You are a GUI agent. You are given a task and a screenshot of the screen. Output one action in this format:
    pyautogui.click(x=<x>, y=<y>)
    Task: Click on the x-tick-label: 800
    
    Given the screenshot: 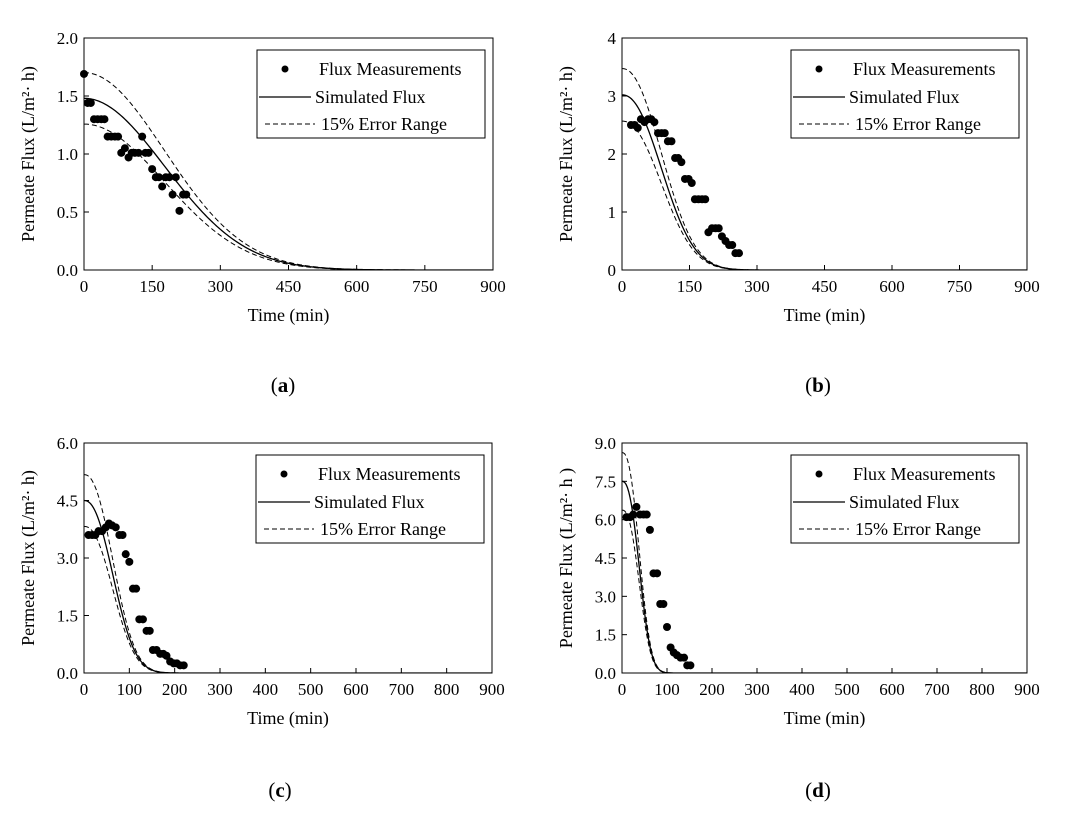 What is the action you would take?
    pyautogui.click(x=982, y=689)
    